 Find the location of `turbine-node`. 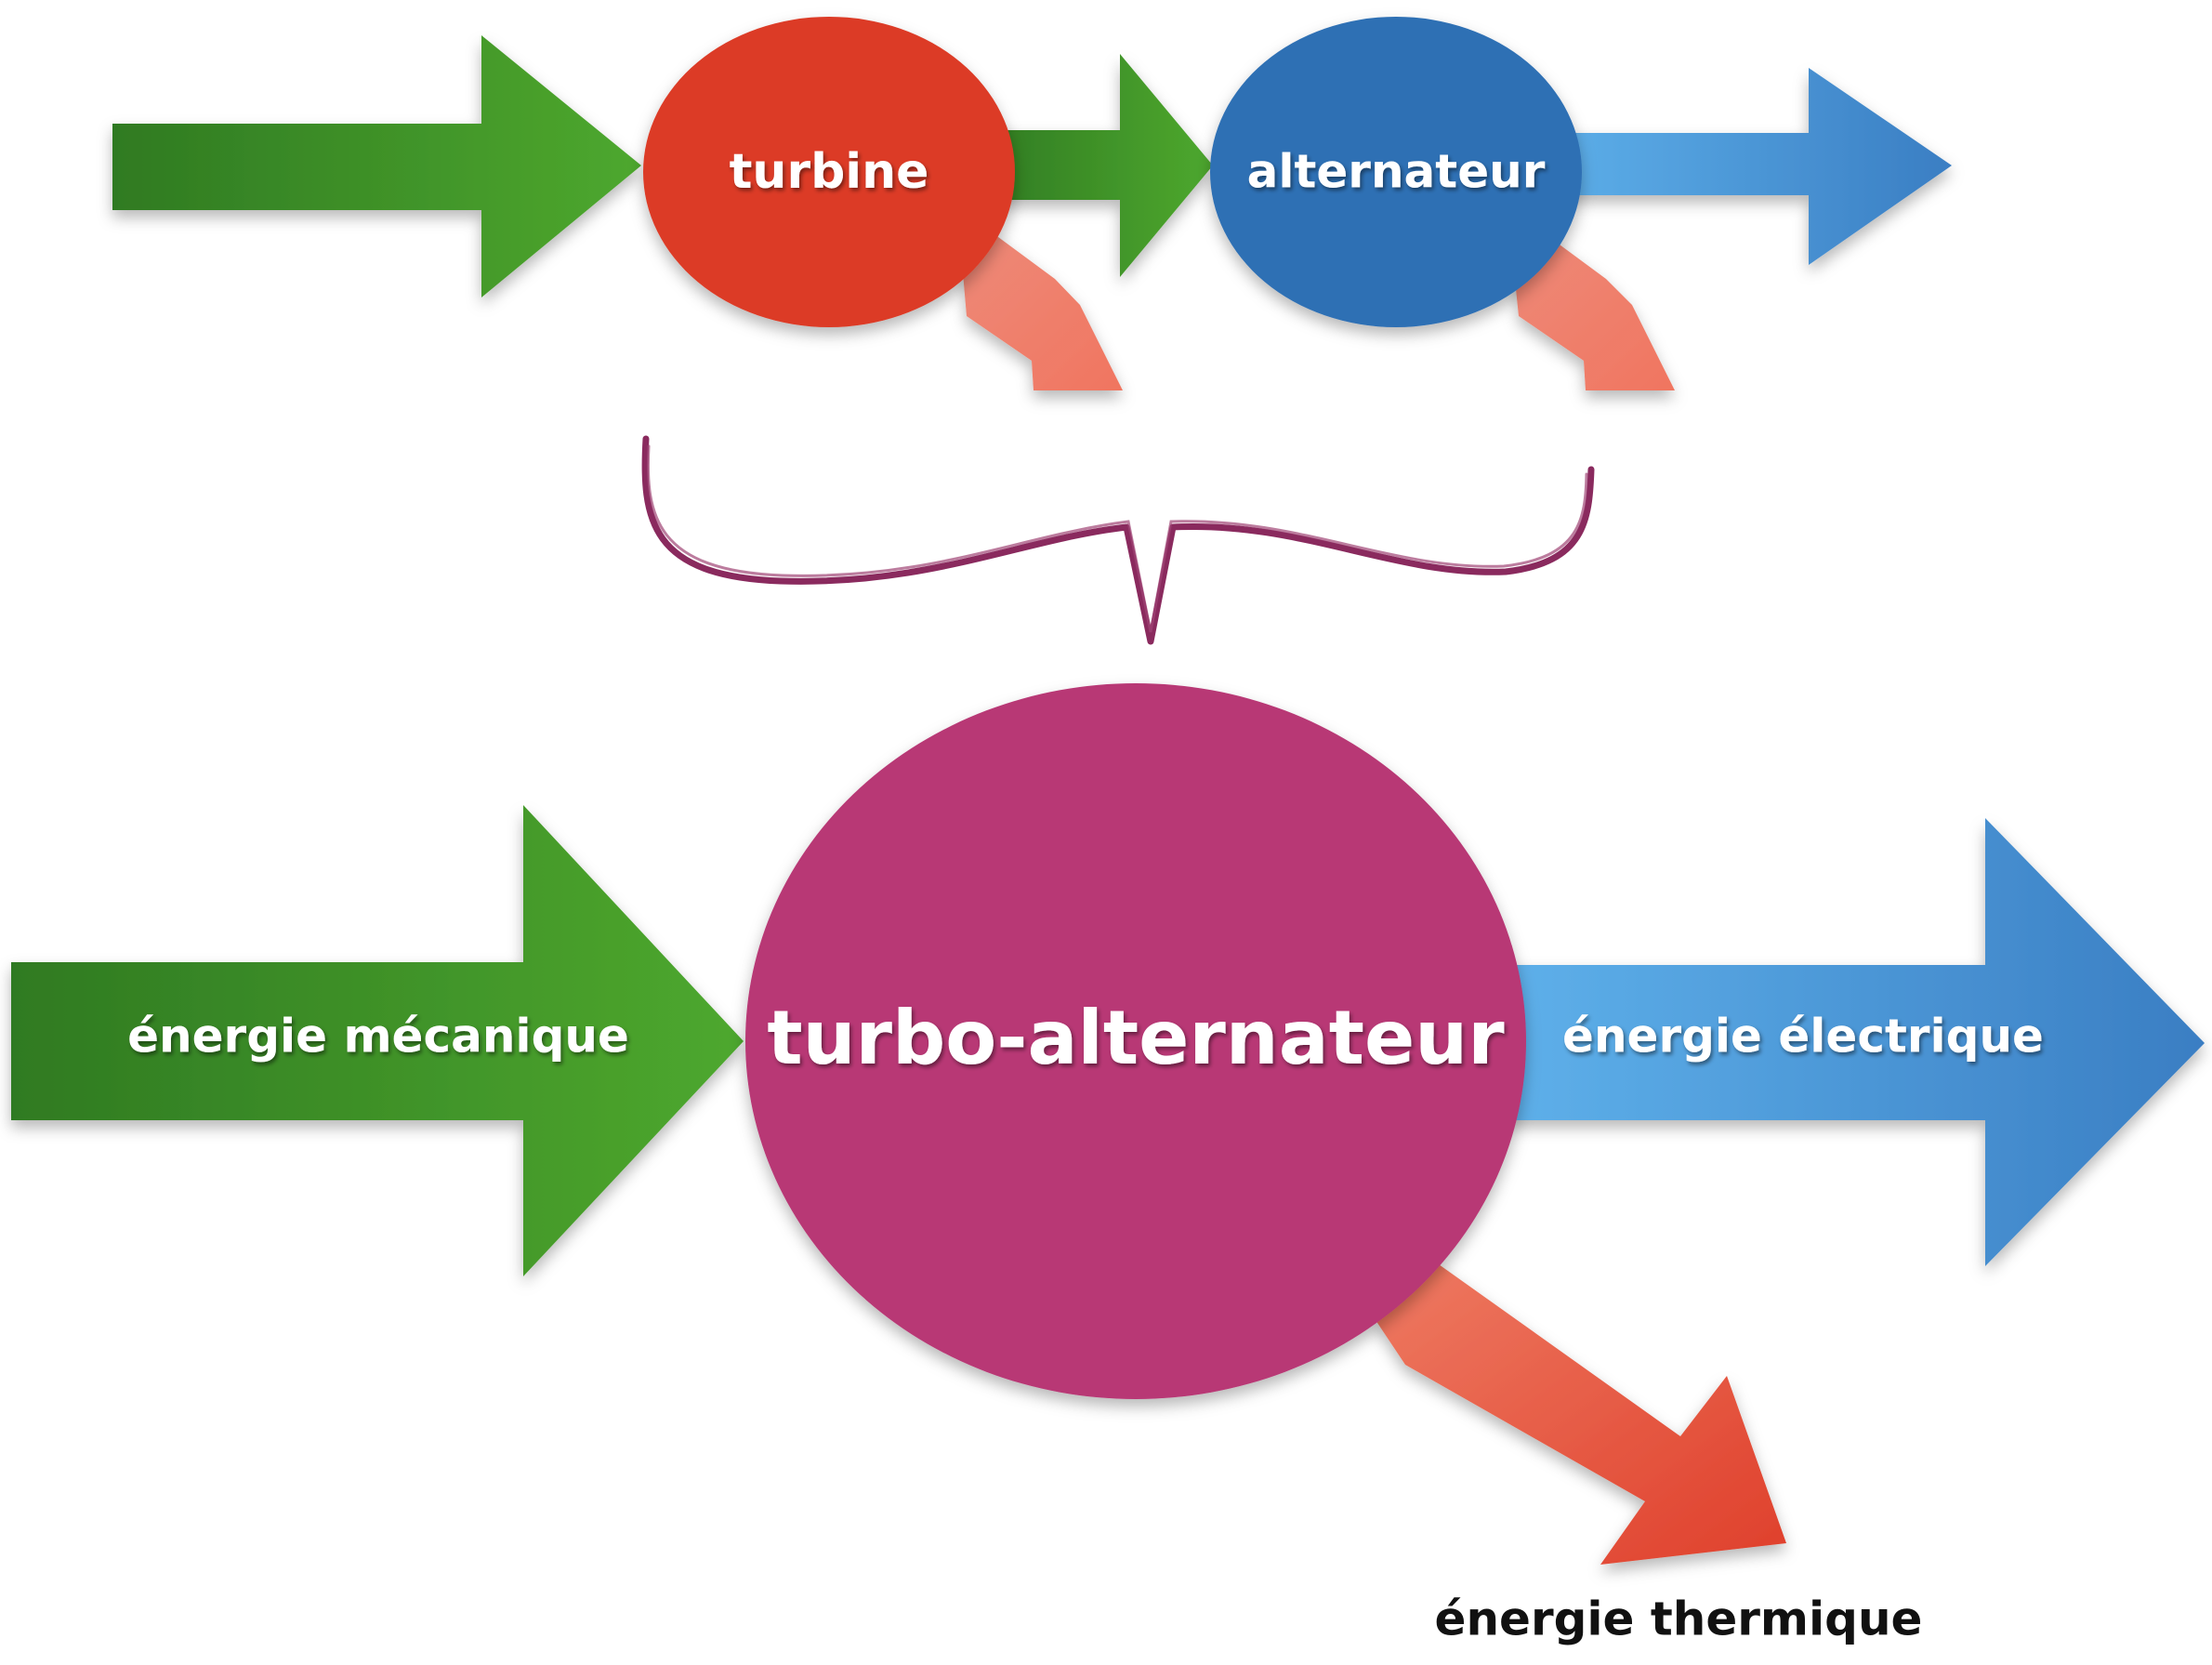

turbine-node is located at coordinates (829, 172).